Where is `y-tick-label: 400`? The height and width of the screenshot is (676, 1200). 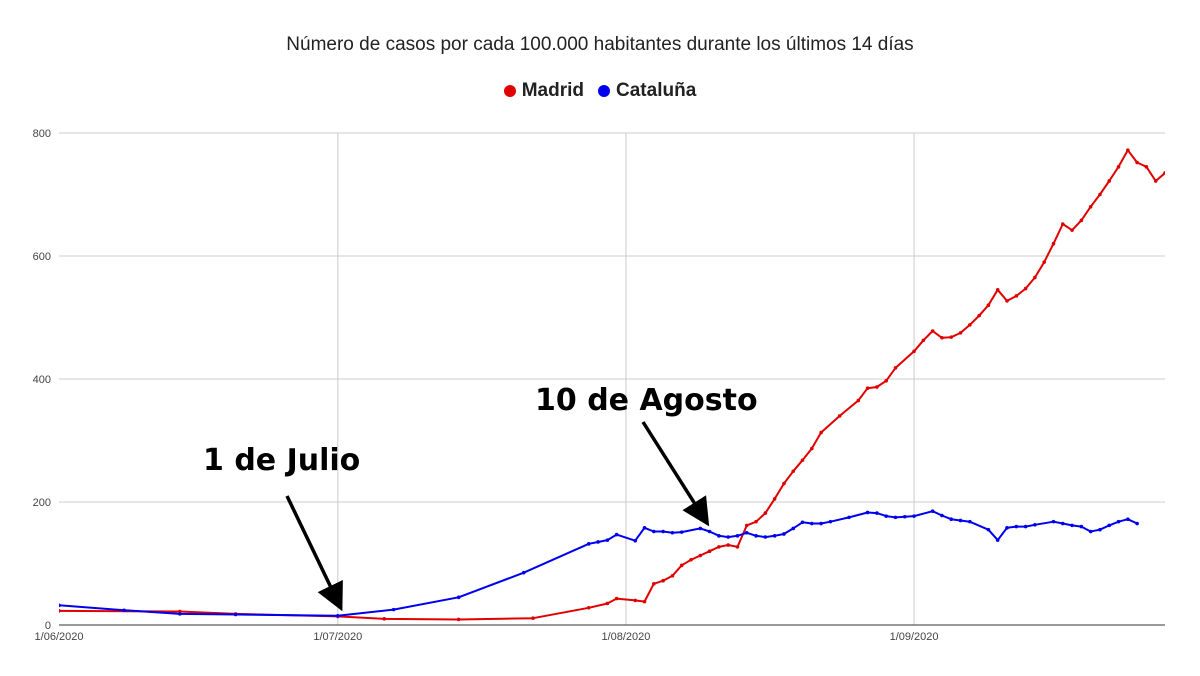 y-tick-label: 400 is located at coordinates (42, 380).